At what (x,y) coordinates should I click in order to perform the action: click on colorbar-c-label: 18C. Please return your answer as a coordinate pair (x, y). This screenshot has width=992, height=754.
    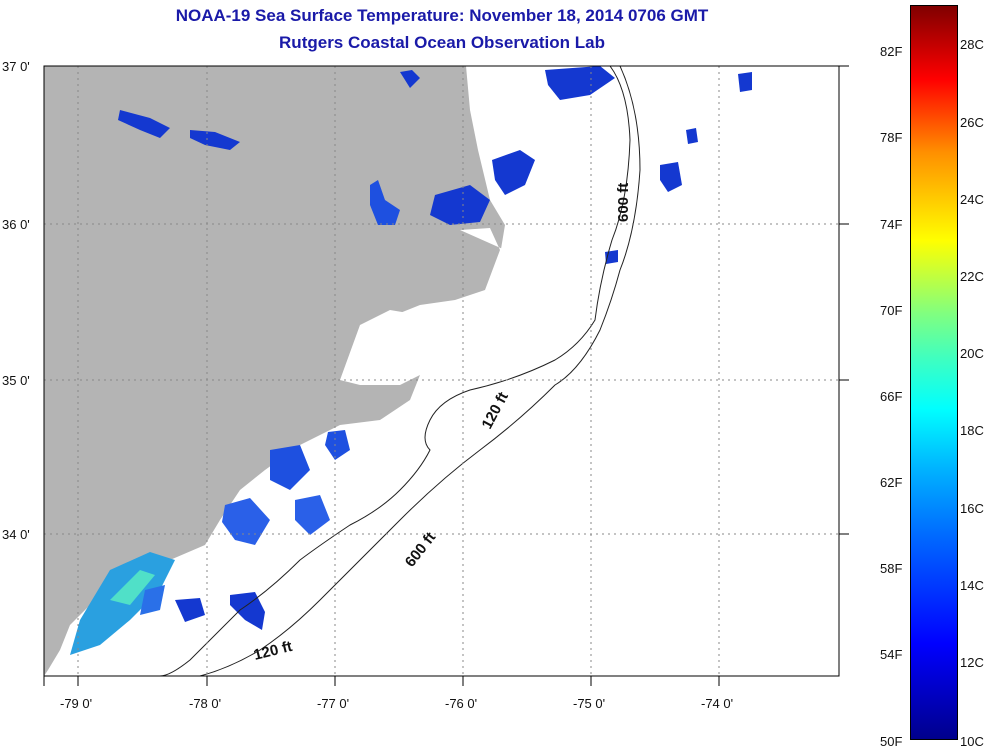
    Looking at the image, I should click on (972, 430).